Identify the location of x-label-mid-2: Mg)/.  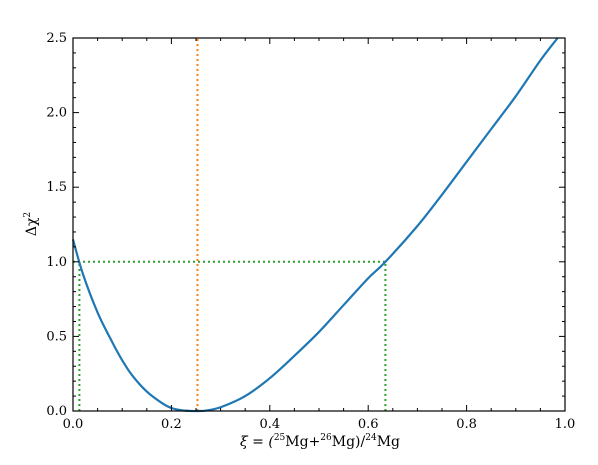
(349, 442).